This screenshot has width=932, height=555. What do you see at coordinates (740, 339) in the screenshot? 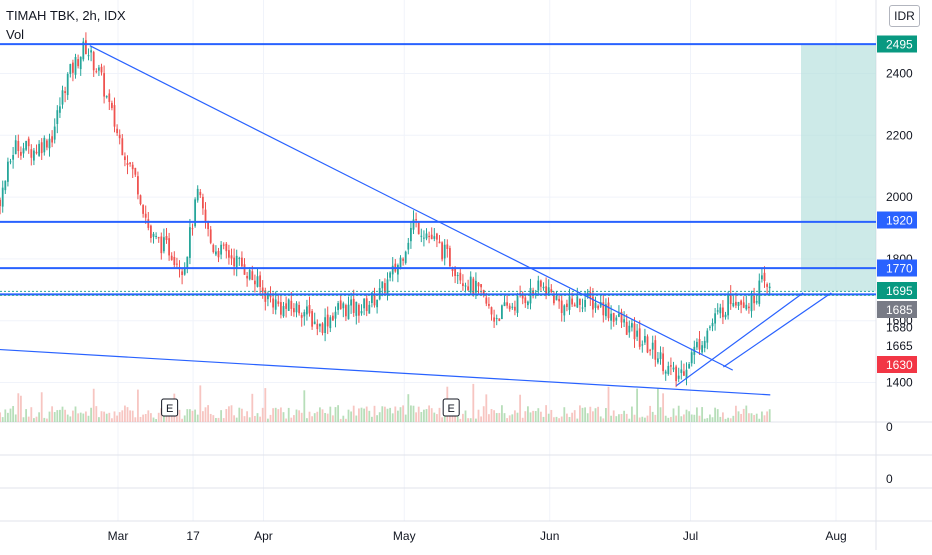
I see `trendline` at bounding box center [740, 339].